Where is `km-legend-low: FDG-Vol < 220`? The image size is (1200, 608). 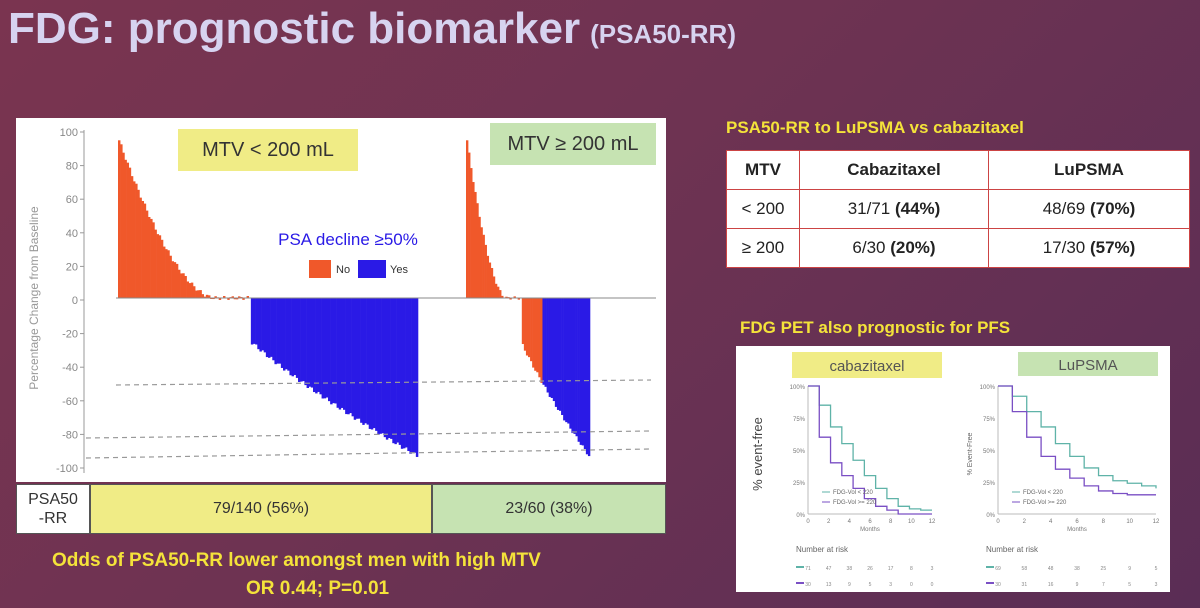
km-legend-low: FDG-Vol < 220 is located at coordinates (853, 493).